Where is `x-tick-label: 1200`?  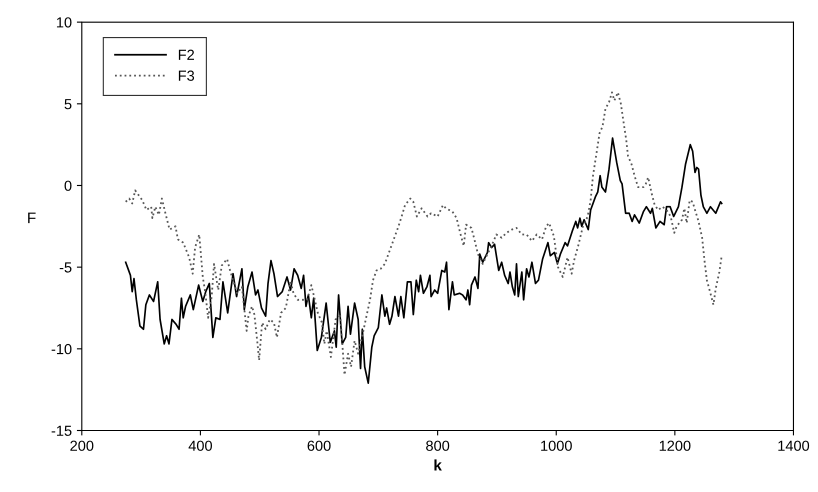 x-tick-label: 1200 is located at coordinates (675, 445).